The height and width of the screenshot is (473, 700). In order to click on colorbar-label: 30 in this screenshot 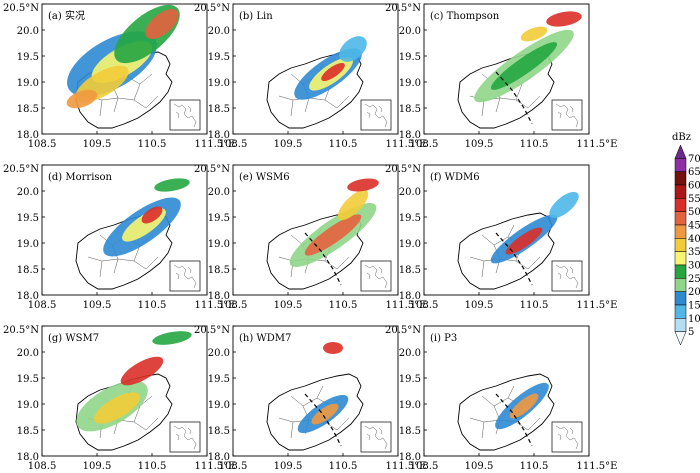, I will do `click(694, 266)`.